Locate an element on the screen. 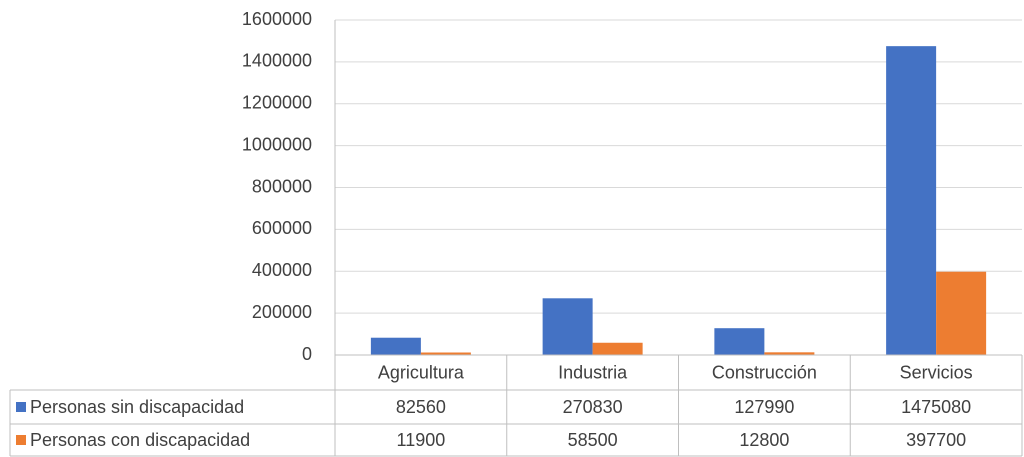 The height and width of the screenshot is (457, 1024). y-tick-label: 0 is located at coordinates (307, 354).